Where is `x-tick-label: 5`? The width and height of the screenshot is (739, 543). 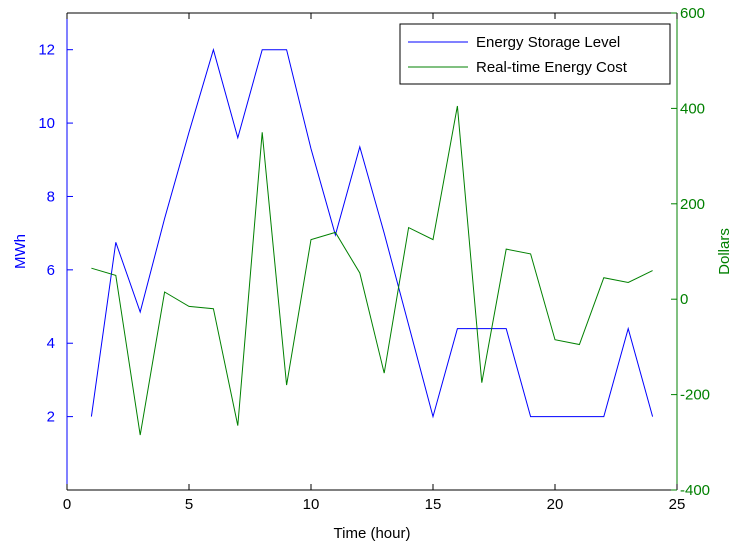
x-tick-label: 5 is located at coordinates (189, 504).